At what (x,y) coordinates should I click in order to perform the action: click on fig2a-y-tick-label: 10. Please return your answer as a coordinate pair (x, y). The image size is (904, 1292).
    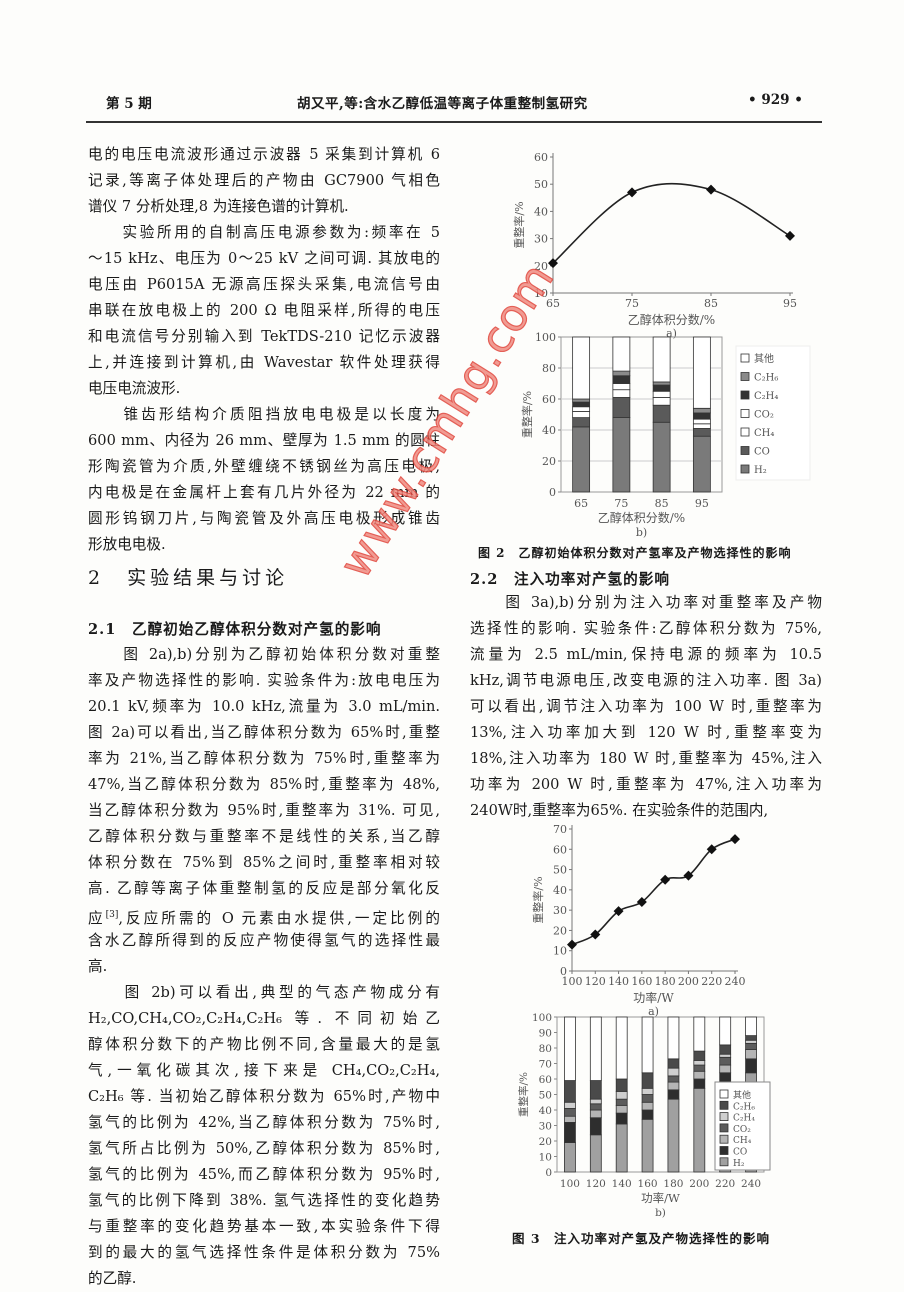
    Looking at the image, I should click on (541, 293).